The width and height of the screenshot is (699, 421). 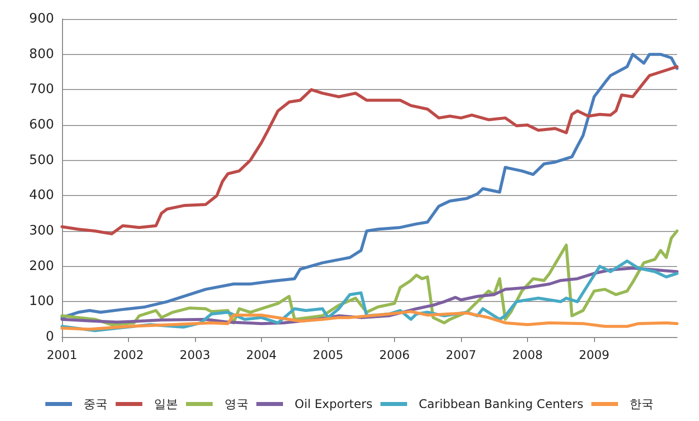 What do you see at coordinates (461, 355) in the screenshot?
I see `x-tick-label: 2007` at bounding box center [461, 355].